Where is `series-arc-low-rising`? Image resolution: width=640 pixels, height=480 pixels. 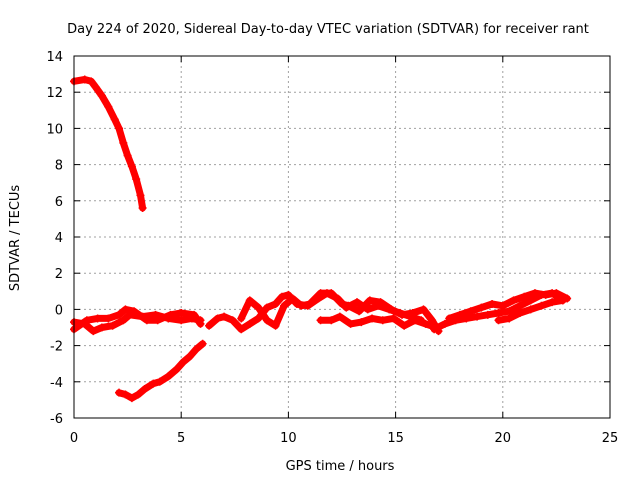 series-arc-low-rising is located at coordinates (161, 371).